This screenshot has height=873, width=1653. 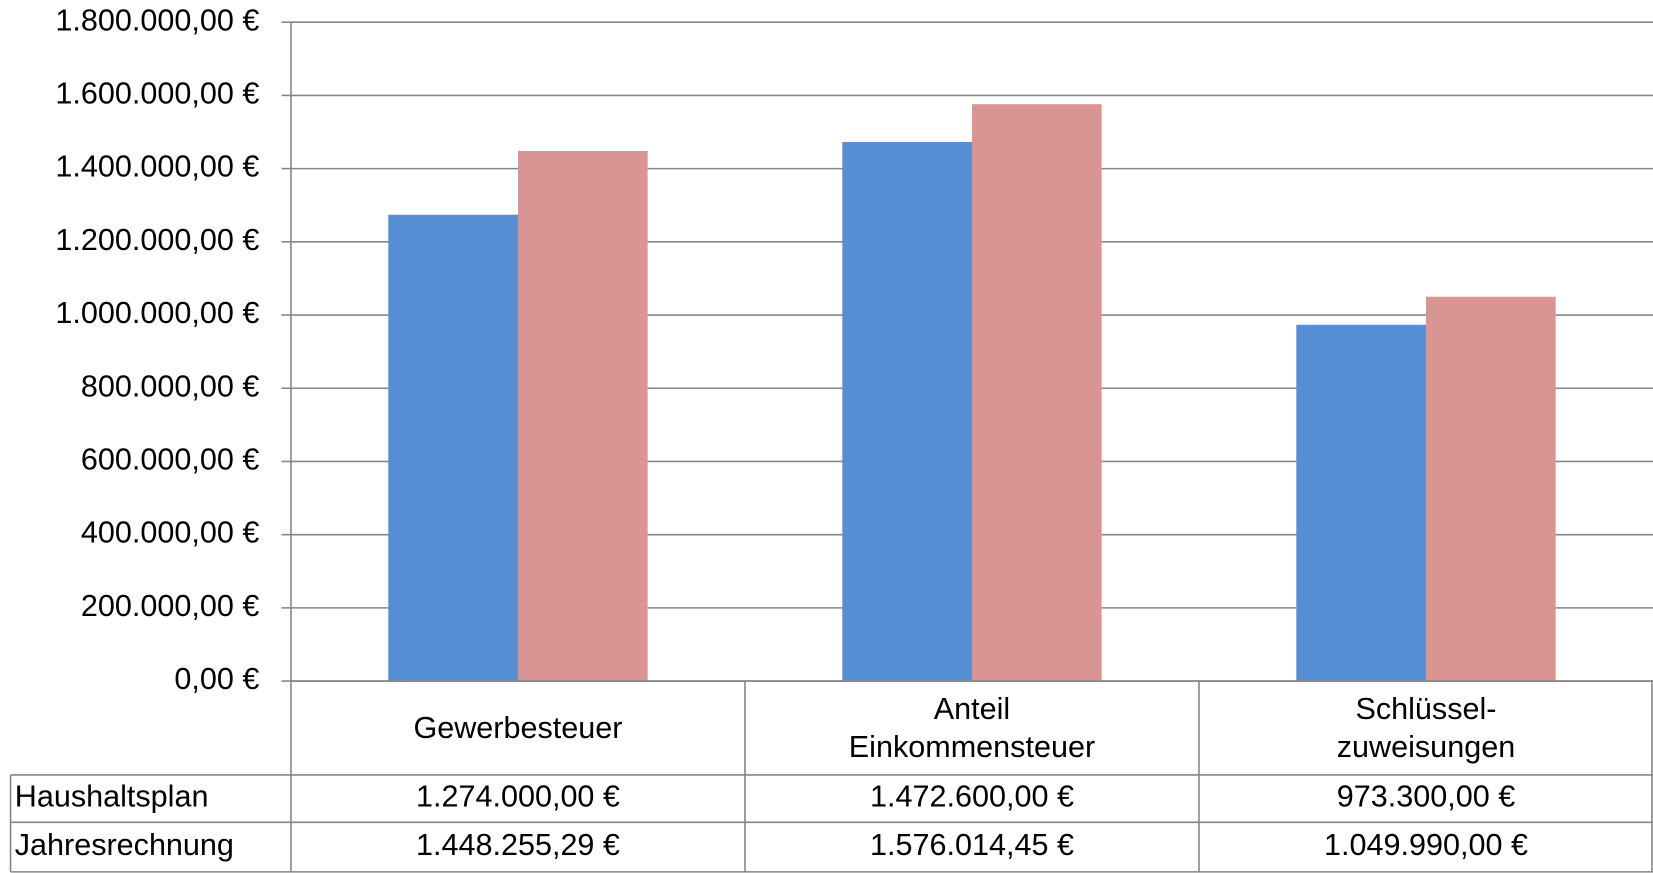 I want to click on x-tick-label: Anteil Einkommensteuer, so click(x=972, y=728).